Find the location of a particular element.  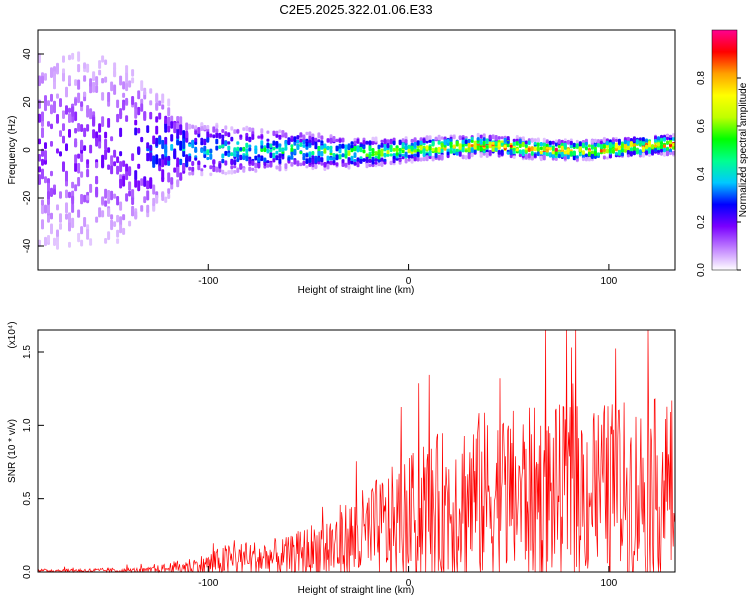

figure-title: C2E5.2025.322.01.06.E33 is located at coordinates (355, 9).